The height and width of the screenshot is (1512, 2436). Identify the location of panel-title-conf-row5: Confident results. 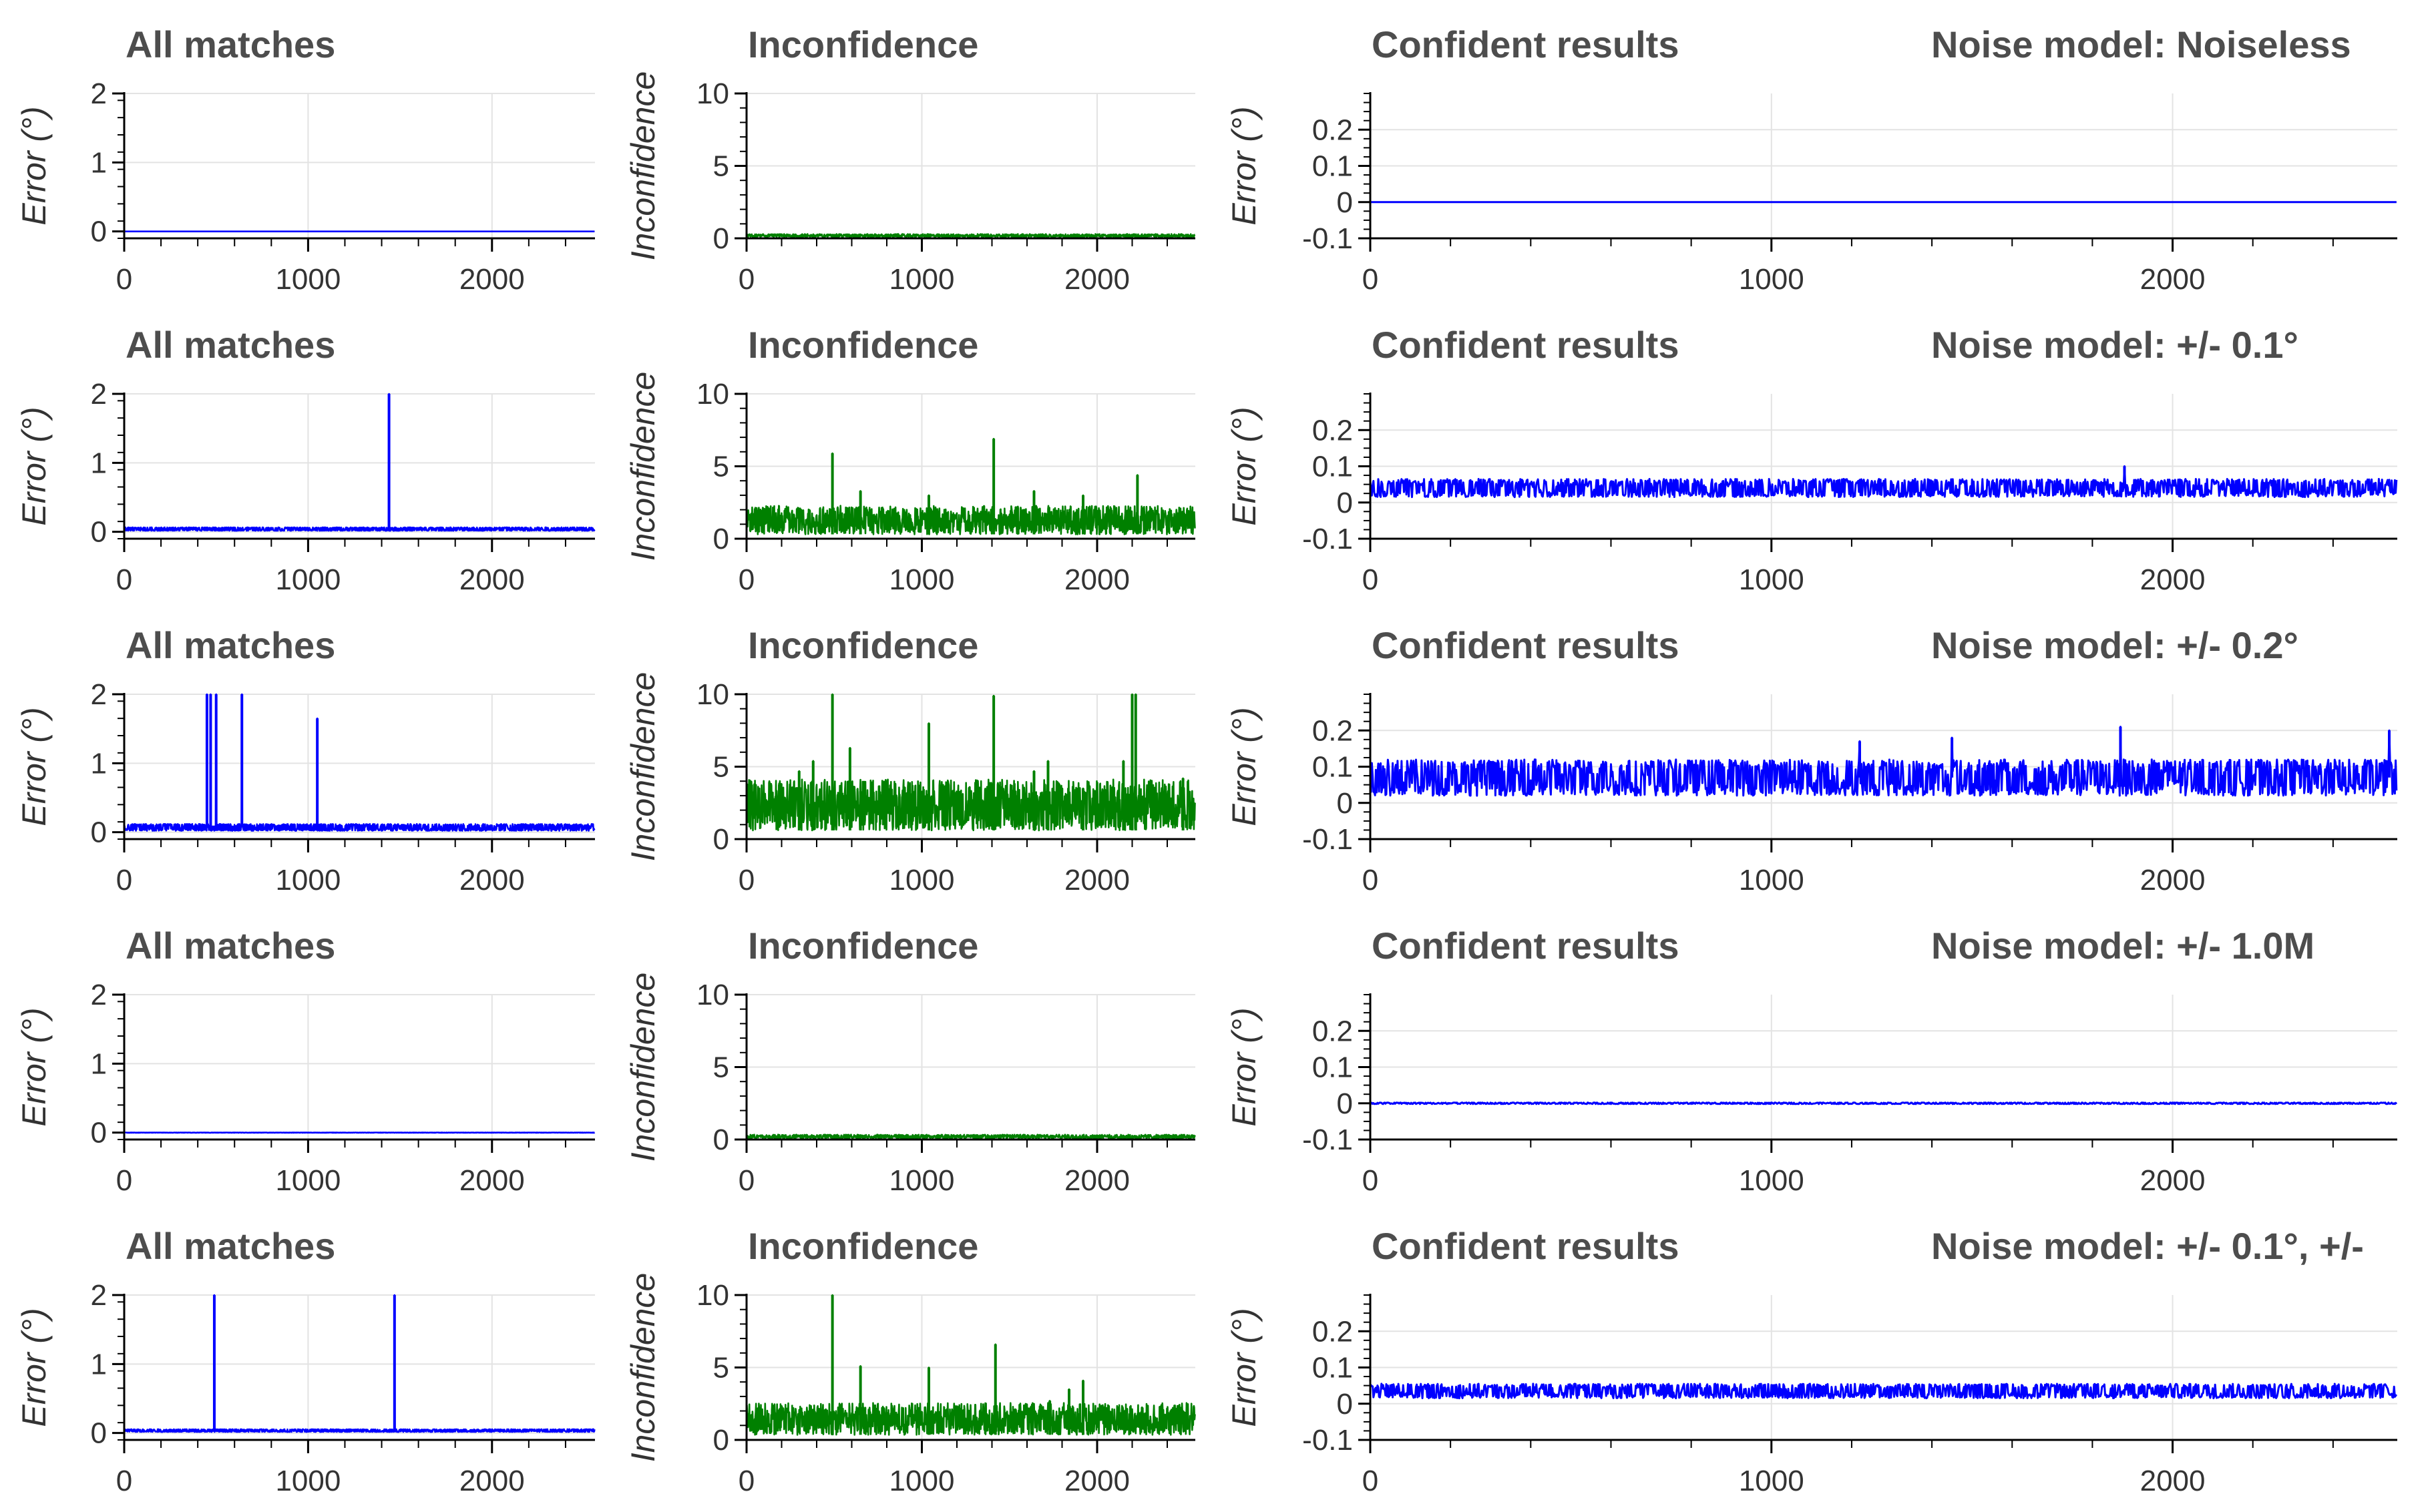
(1525, 1246).